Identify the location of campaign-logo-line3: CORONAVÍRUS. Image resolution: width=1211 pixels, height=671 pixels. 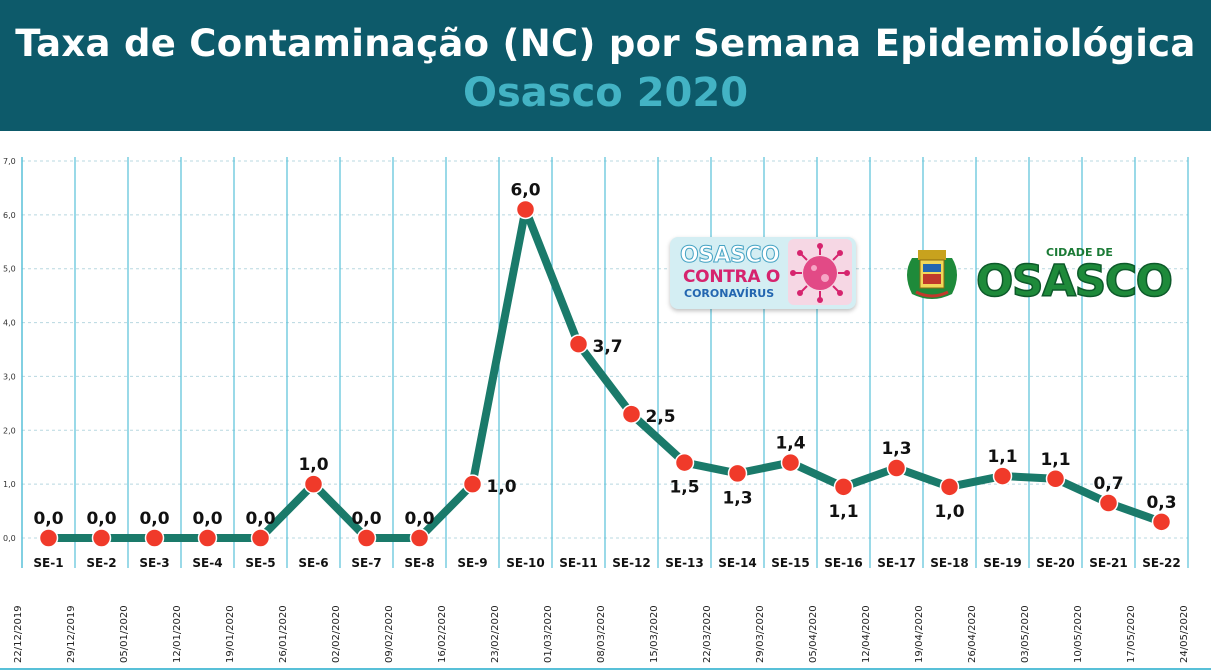
(729, 293).